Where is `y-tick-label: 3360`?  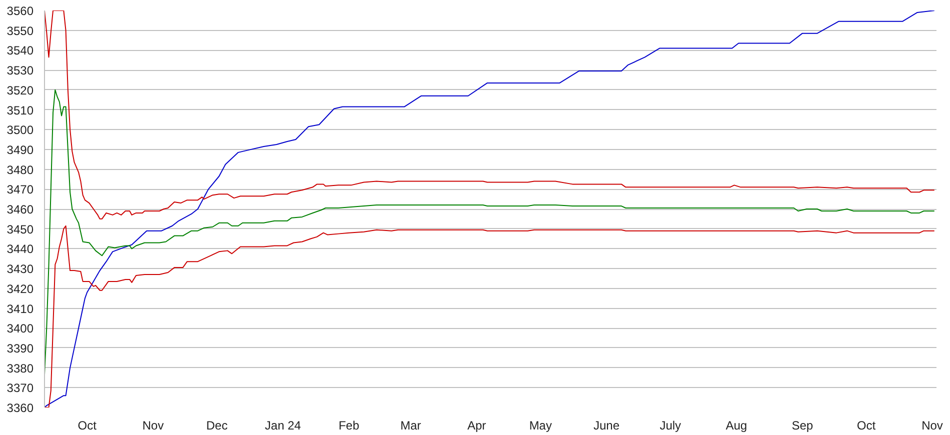 y-tick-label: 3360 is located at coordinates (20, 408).